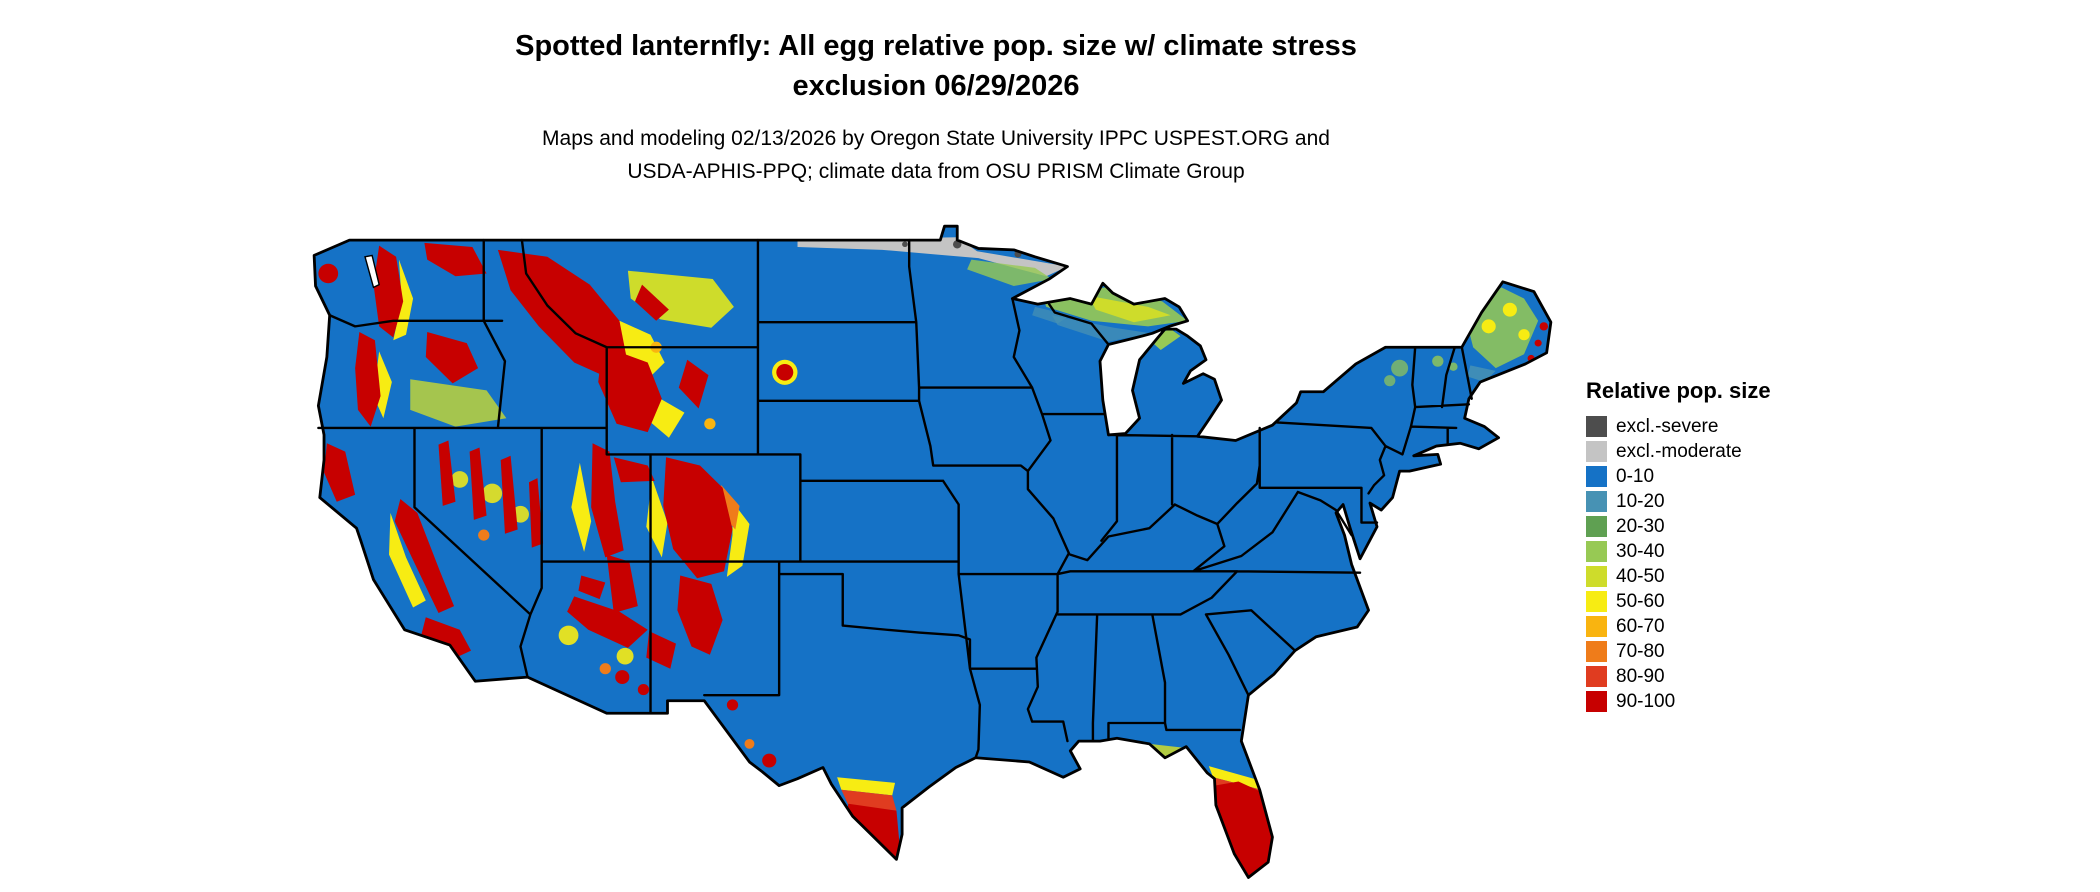 The width and height of the screenshot is (2100, 892). Describe the element at coordinates (1640, 676) in the screenshot. I see `legend-item-label: 80-90` at that location.